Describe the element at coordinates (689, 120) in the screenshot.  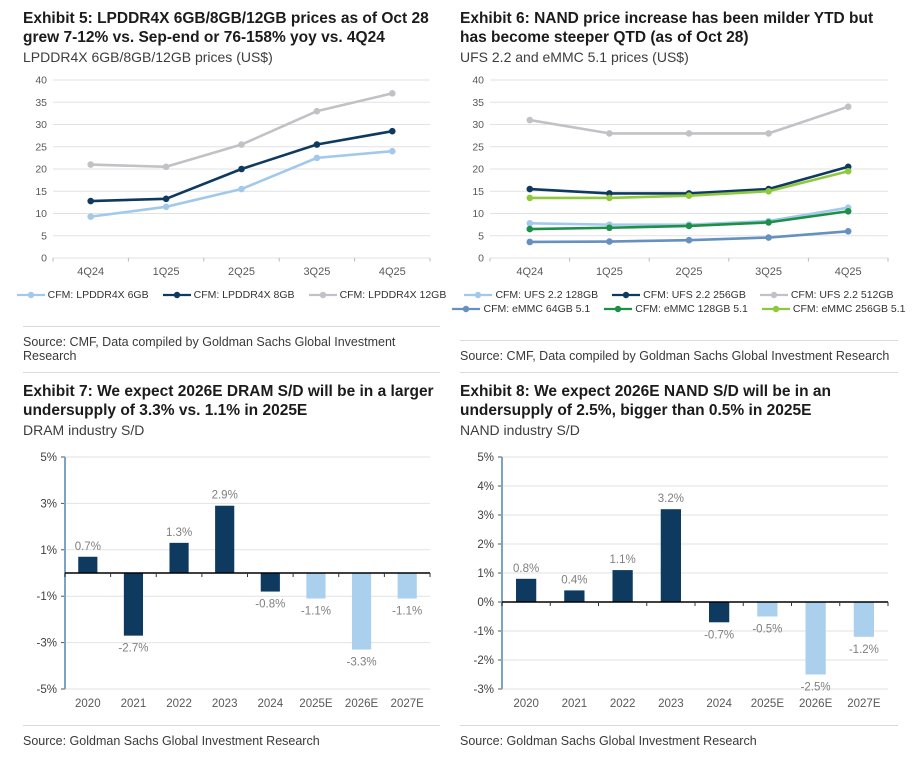
I see `series-cfm-ufs-2-2-512gb` at that location.